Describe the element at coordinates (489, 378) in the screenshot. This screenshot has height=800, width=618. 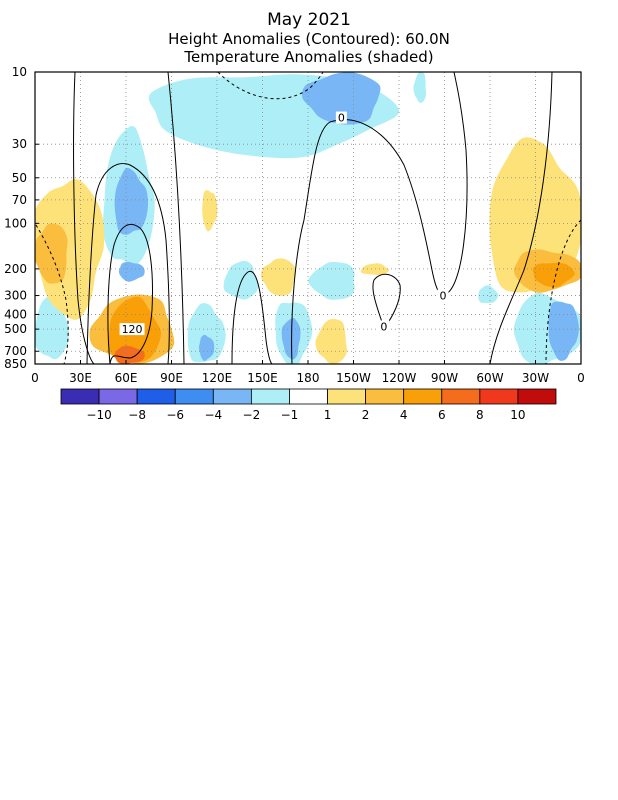
I see `x-tick-label: 60W` at that location.